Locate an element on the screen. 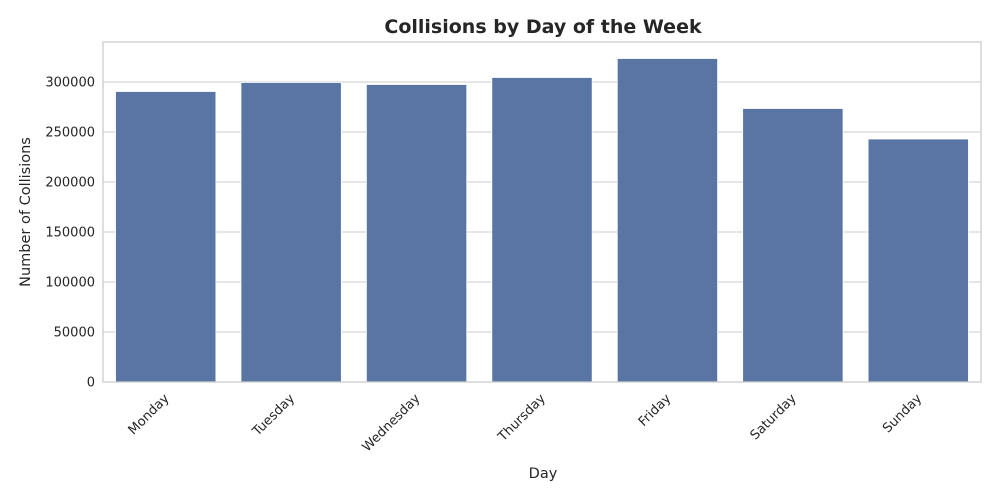 The width and height of the screenshot is (1000, 500). x-tick-label: Friday is located at coordinates (655, 410).